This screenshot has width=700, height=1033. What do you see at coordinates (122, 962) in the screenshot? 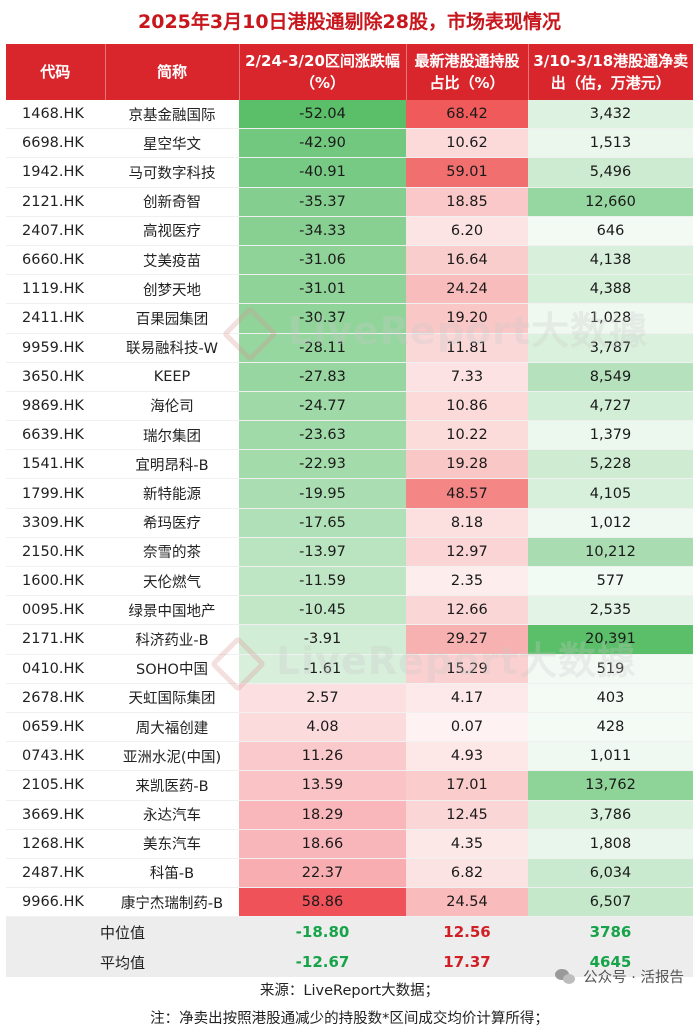
I see `summary-label: 平均值` at bounding box center [122, 962].